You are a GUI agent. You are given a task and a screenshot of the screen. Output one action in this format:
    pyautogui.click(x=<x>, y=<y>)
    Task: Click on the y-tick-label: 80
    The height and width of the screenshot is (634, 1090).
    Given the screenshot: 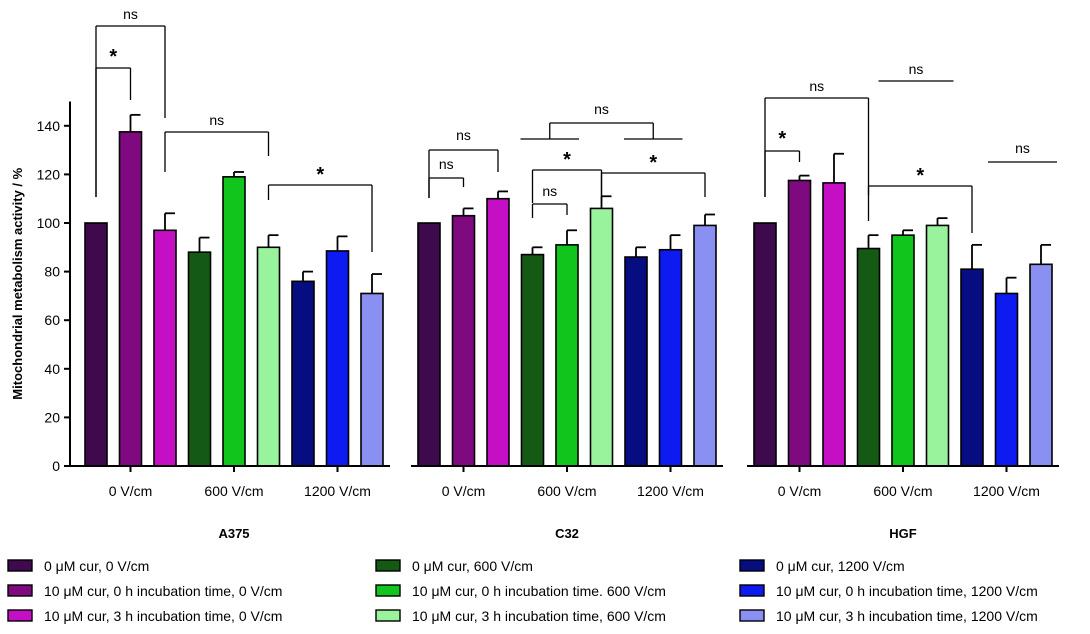 What is the action you would take?
    pyautogui.click(x=52, y=272)
    